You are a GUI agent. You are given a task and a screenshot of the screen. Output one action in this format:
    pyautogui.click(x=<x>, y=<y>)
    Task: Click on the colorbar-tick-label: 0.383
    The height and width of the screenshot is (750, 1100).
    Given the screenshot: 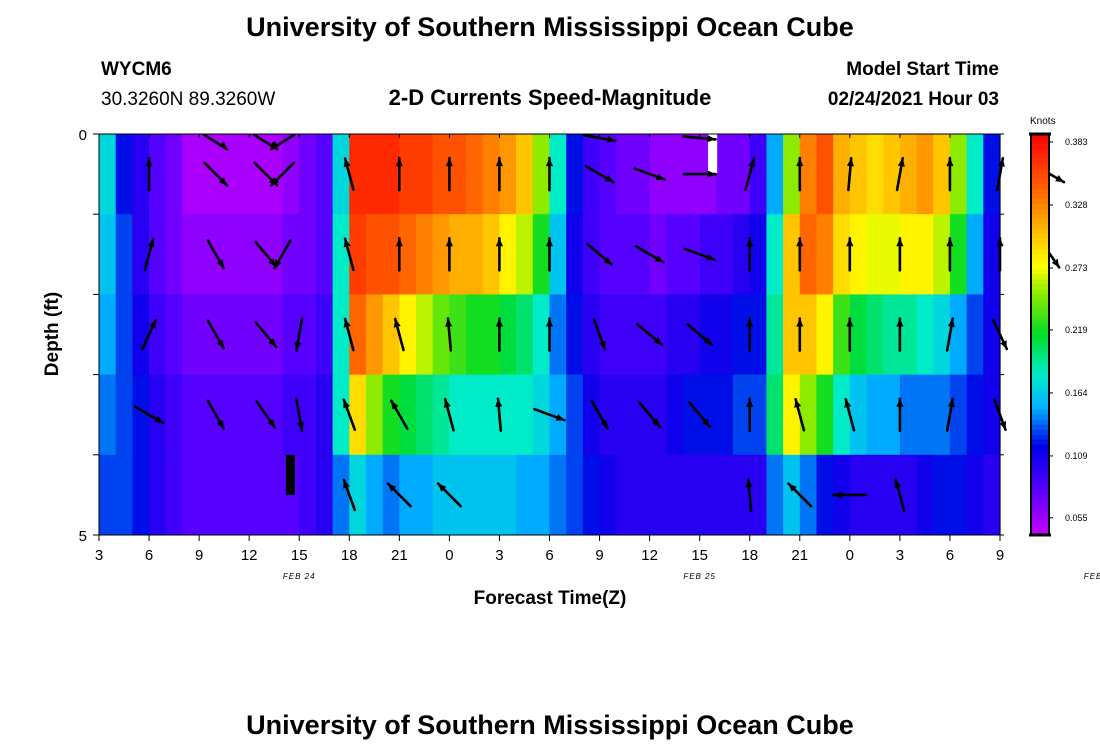 What is the action you would take?
    pyautogui.click(x=1076, y=142)
    